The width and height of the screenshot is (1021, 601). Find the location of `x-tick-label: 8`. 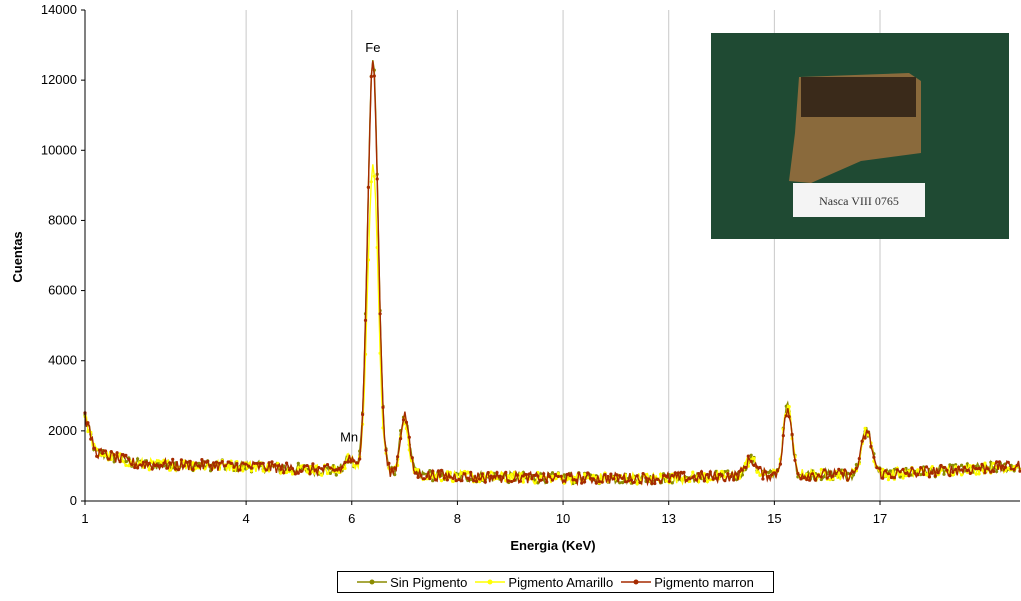

x-tick-label: 8 is located at coordinates (457, 518).